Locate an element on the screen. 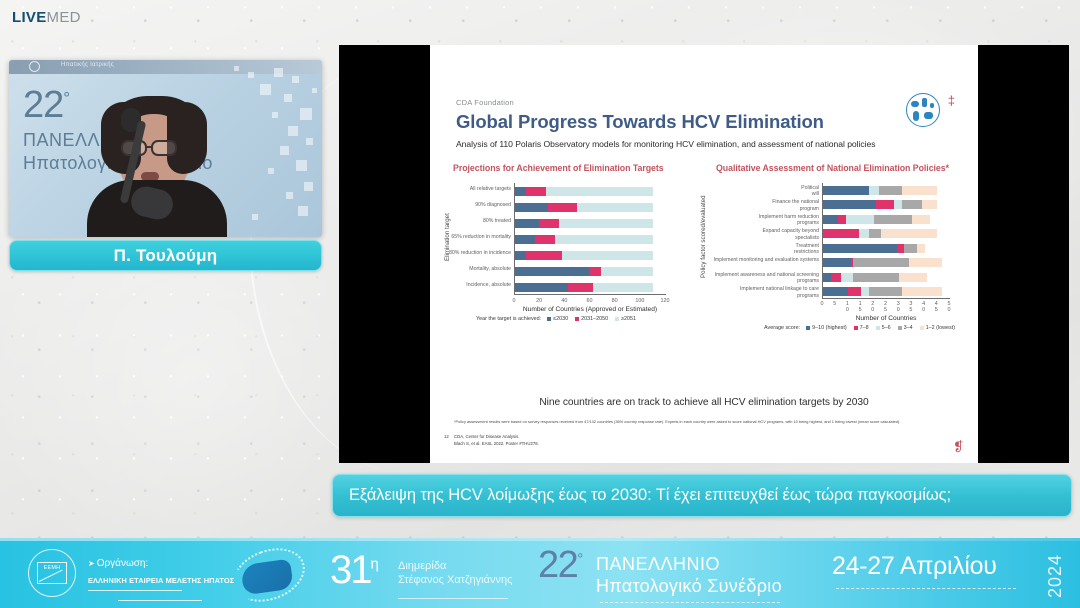 Image resolution: width=1080 pixels, height=608 pixels. globe-icon is located at coordinates (923, 110).